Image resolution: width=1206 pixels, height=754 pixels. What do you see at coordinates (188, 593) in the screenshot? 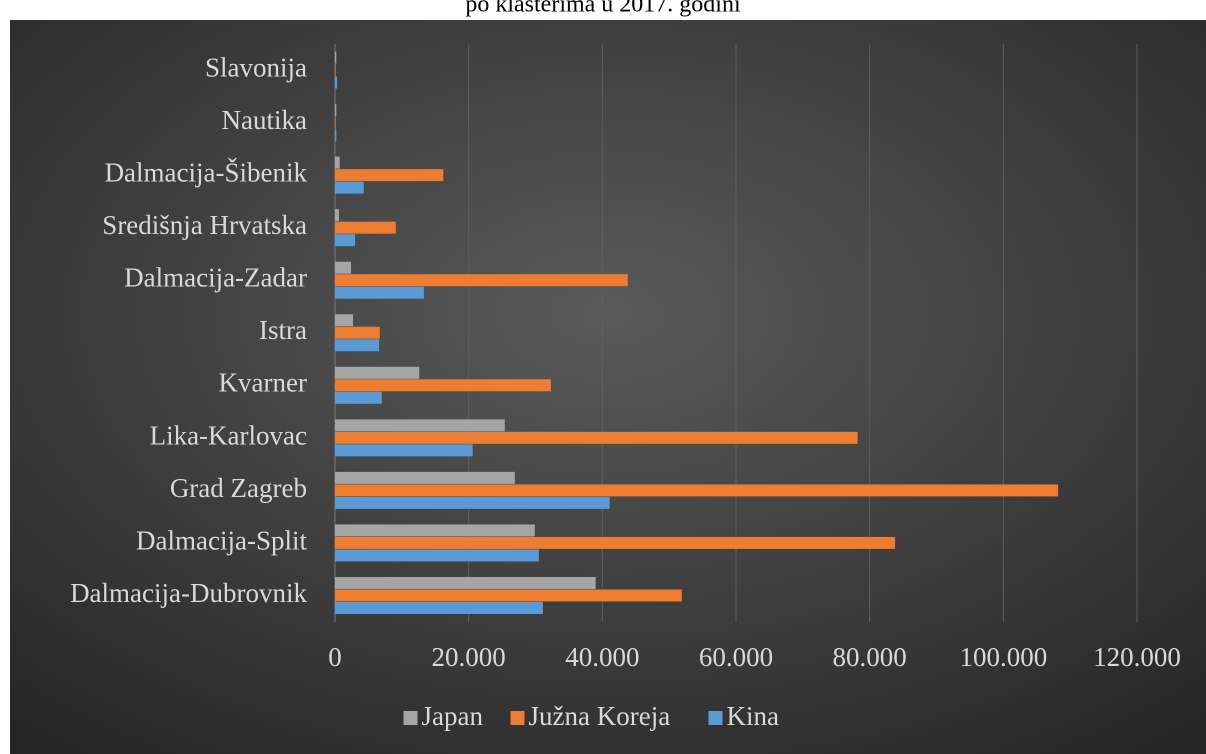
I see `y-tick-label: Dalmacija-Dubrovnik` at bounding box center [188, 593].